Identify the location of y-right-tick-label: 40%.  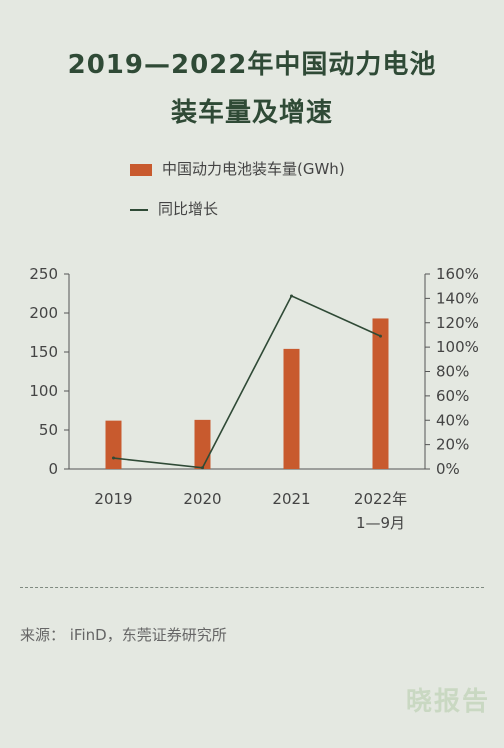
(452, 420).